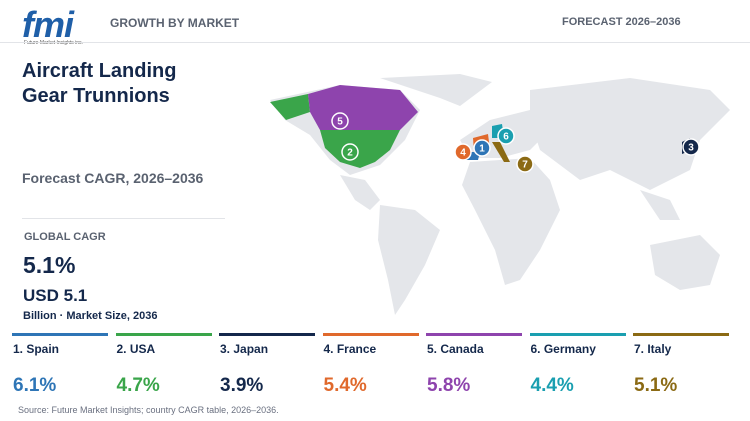 This screenshot has width=750, height=421. I want to click on country-cagr: 3.9%, so click(242, 385).